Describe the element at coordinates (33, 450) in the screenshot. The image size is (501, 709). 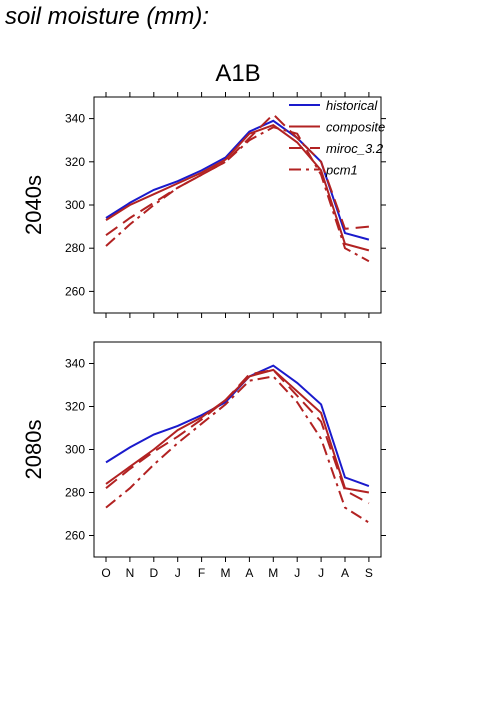
I see `row-label-2080s: 2080s` at that location.